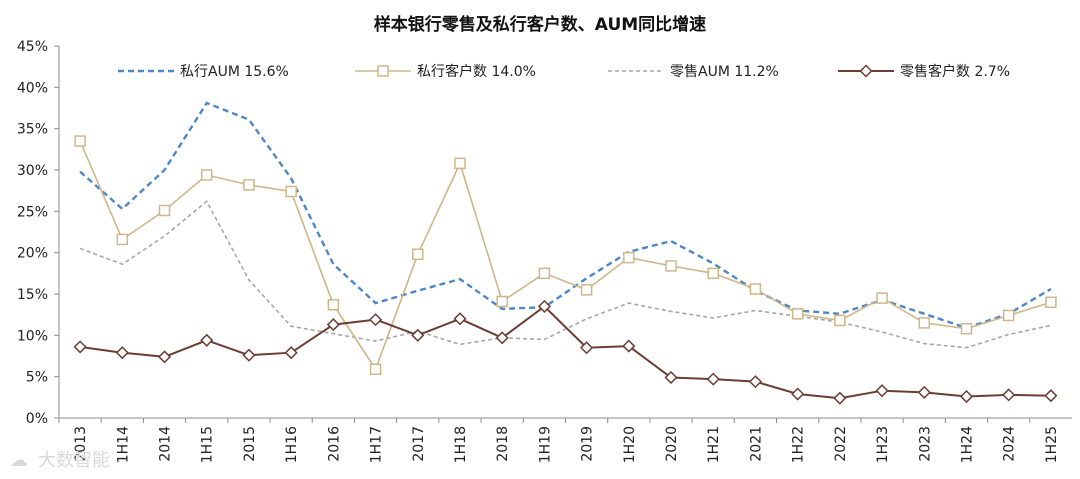 The image size is (1080, 479). I want to click on legend-label: 私行客户数 14.0%, so click(476, 71).